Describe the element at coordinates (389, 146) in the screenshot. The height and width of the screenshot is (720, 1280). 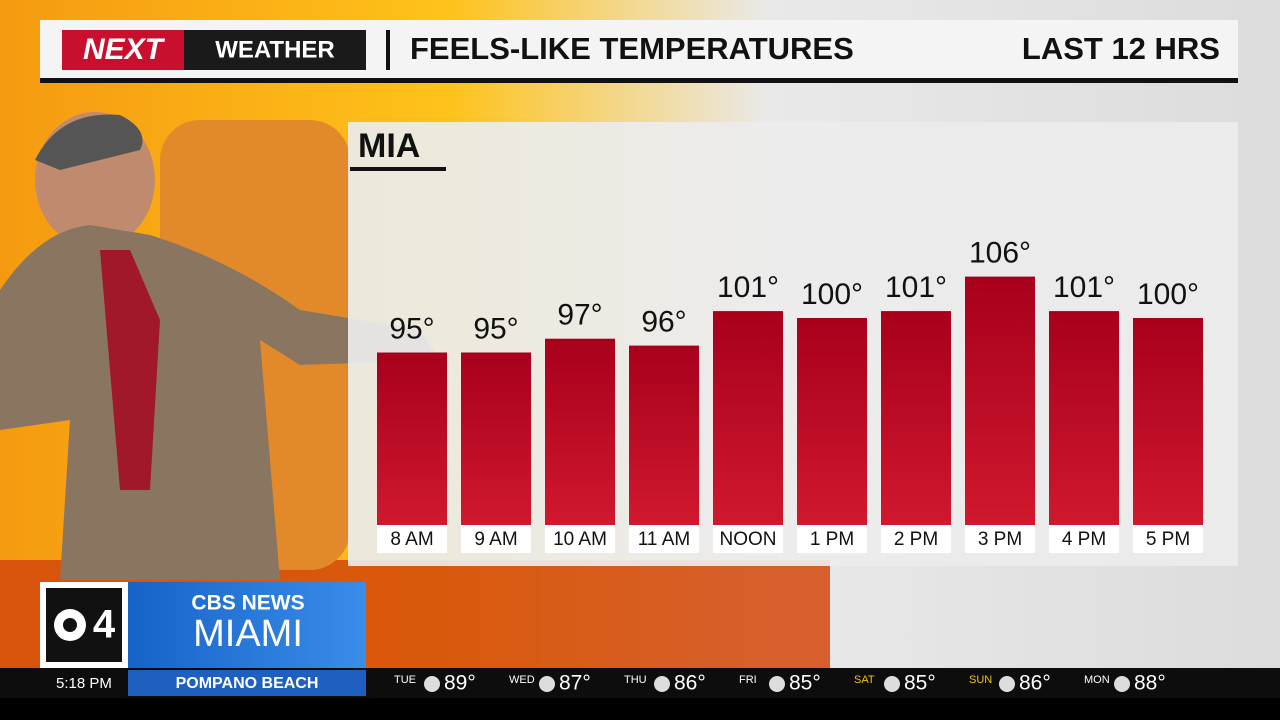
I see `chart-subtitle: MIA` at that location.